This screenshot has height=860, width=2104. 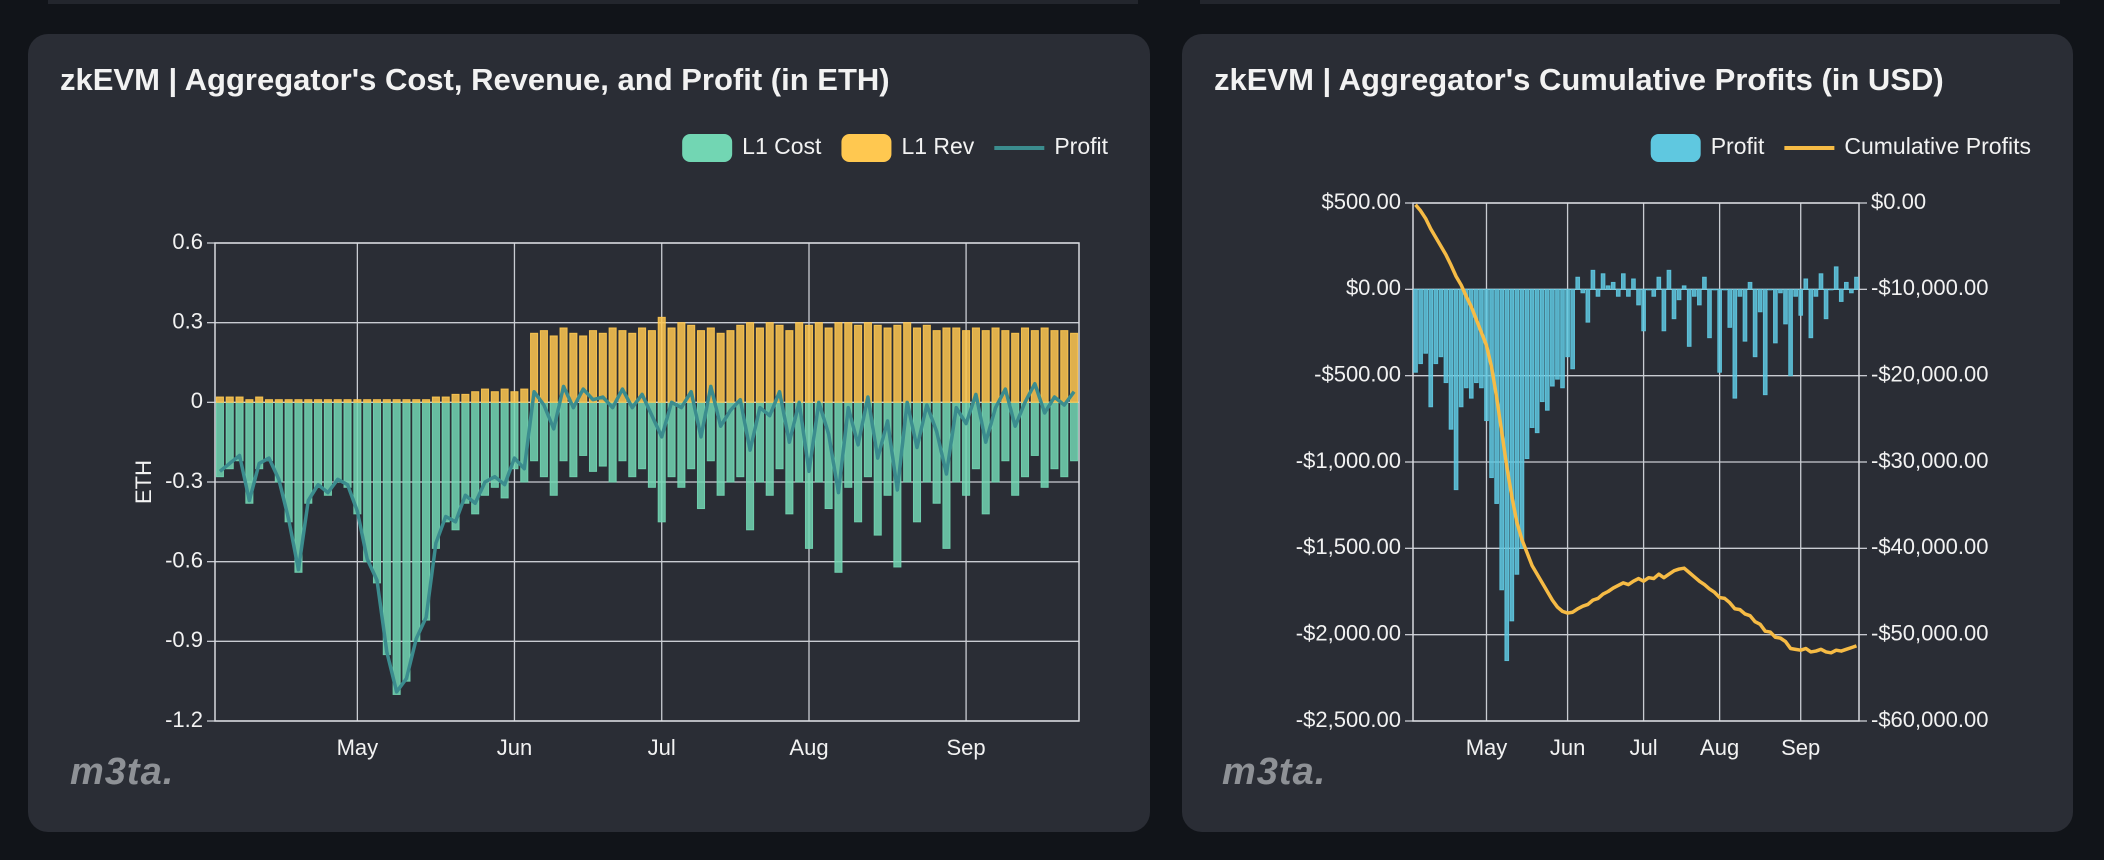 I want to click on y-tick-label: -0.9, so click(x=184, y=639).